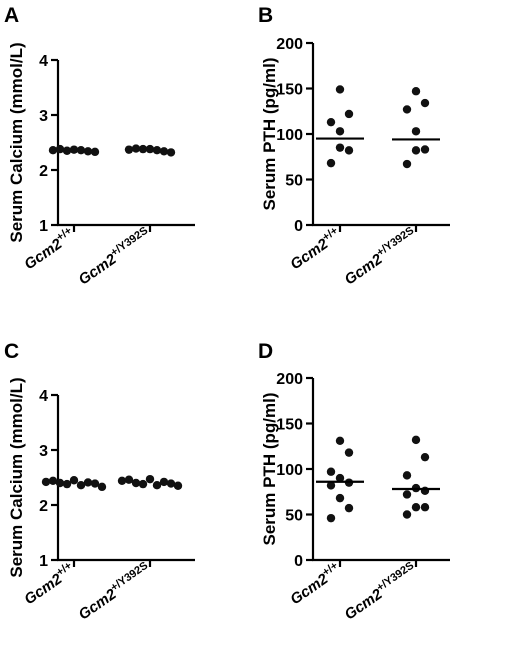  Describe the element at coordinates (11, 15) in the screenshot. I see `panel-letter: A` at that location.